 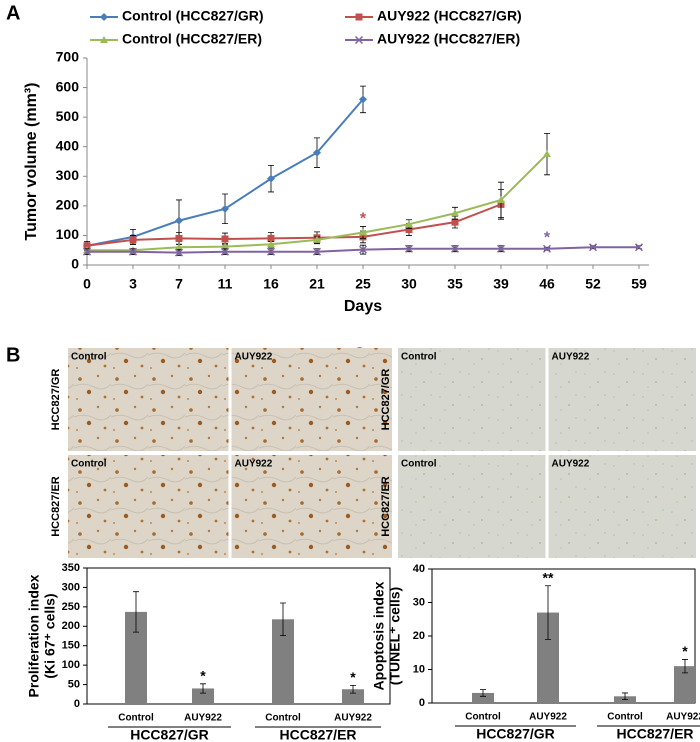 What do you see at coordinates (71, 646) in the screenshot?
I see `y-tick-label: 150` at bounding box center [71, 646].